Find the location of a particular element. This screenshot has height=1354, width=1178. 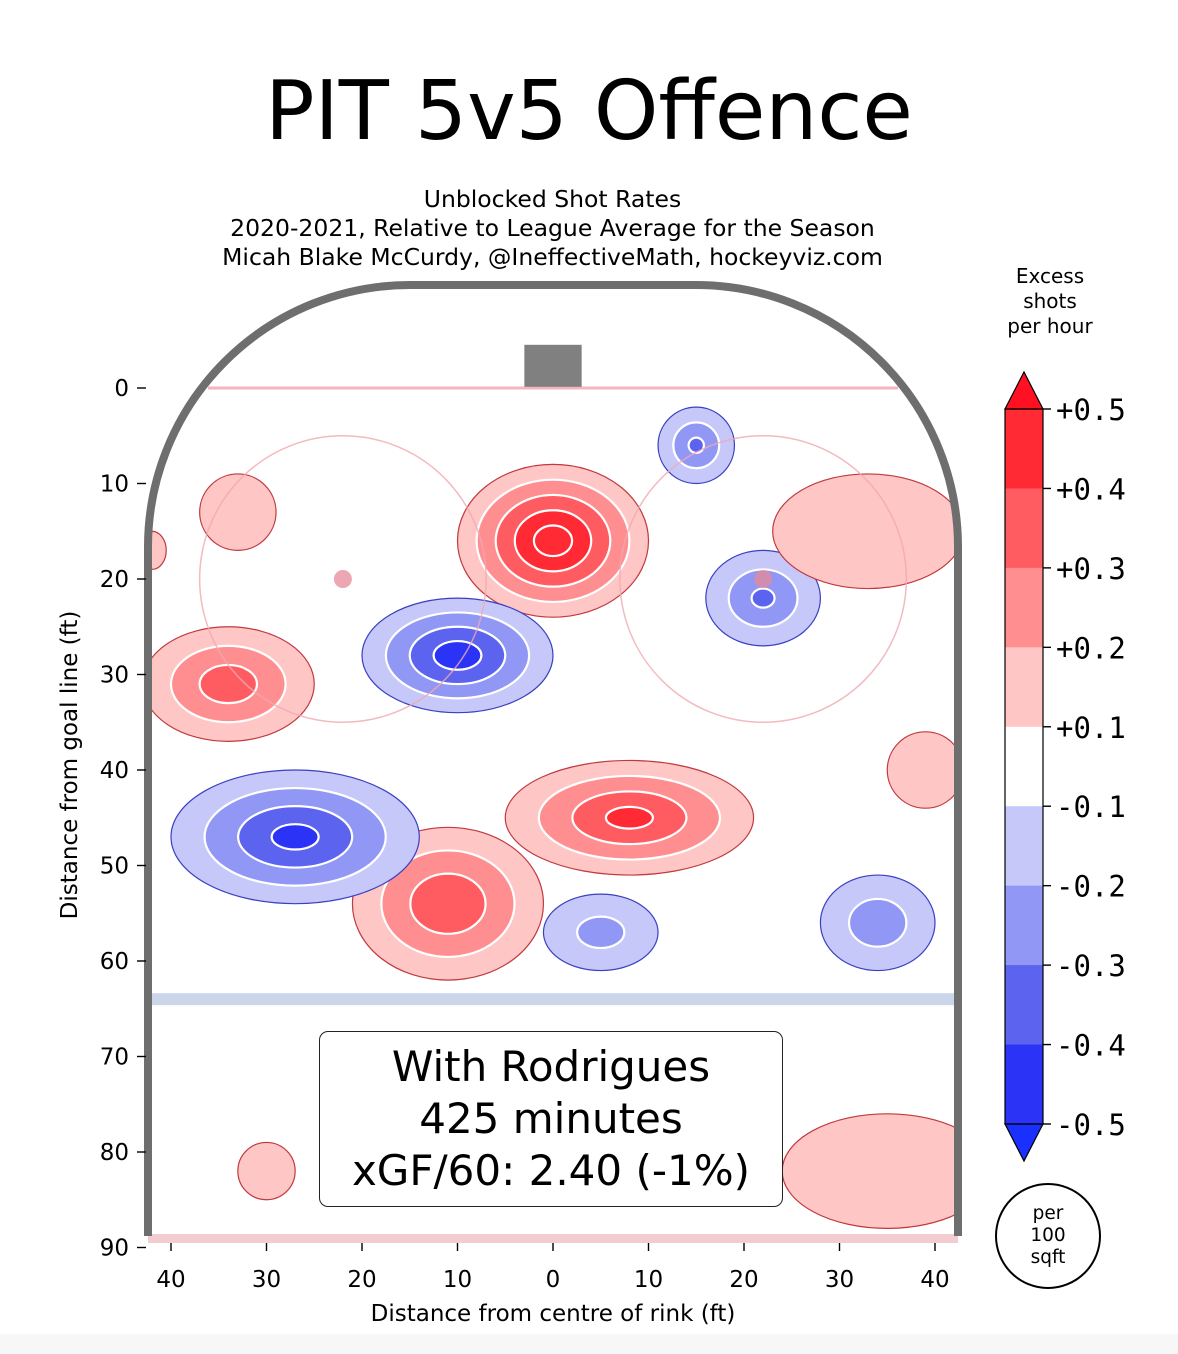

x-tick-label: 0 is located at coordinates (553, 1280).